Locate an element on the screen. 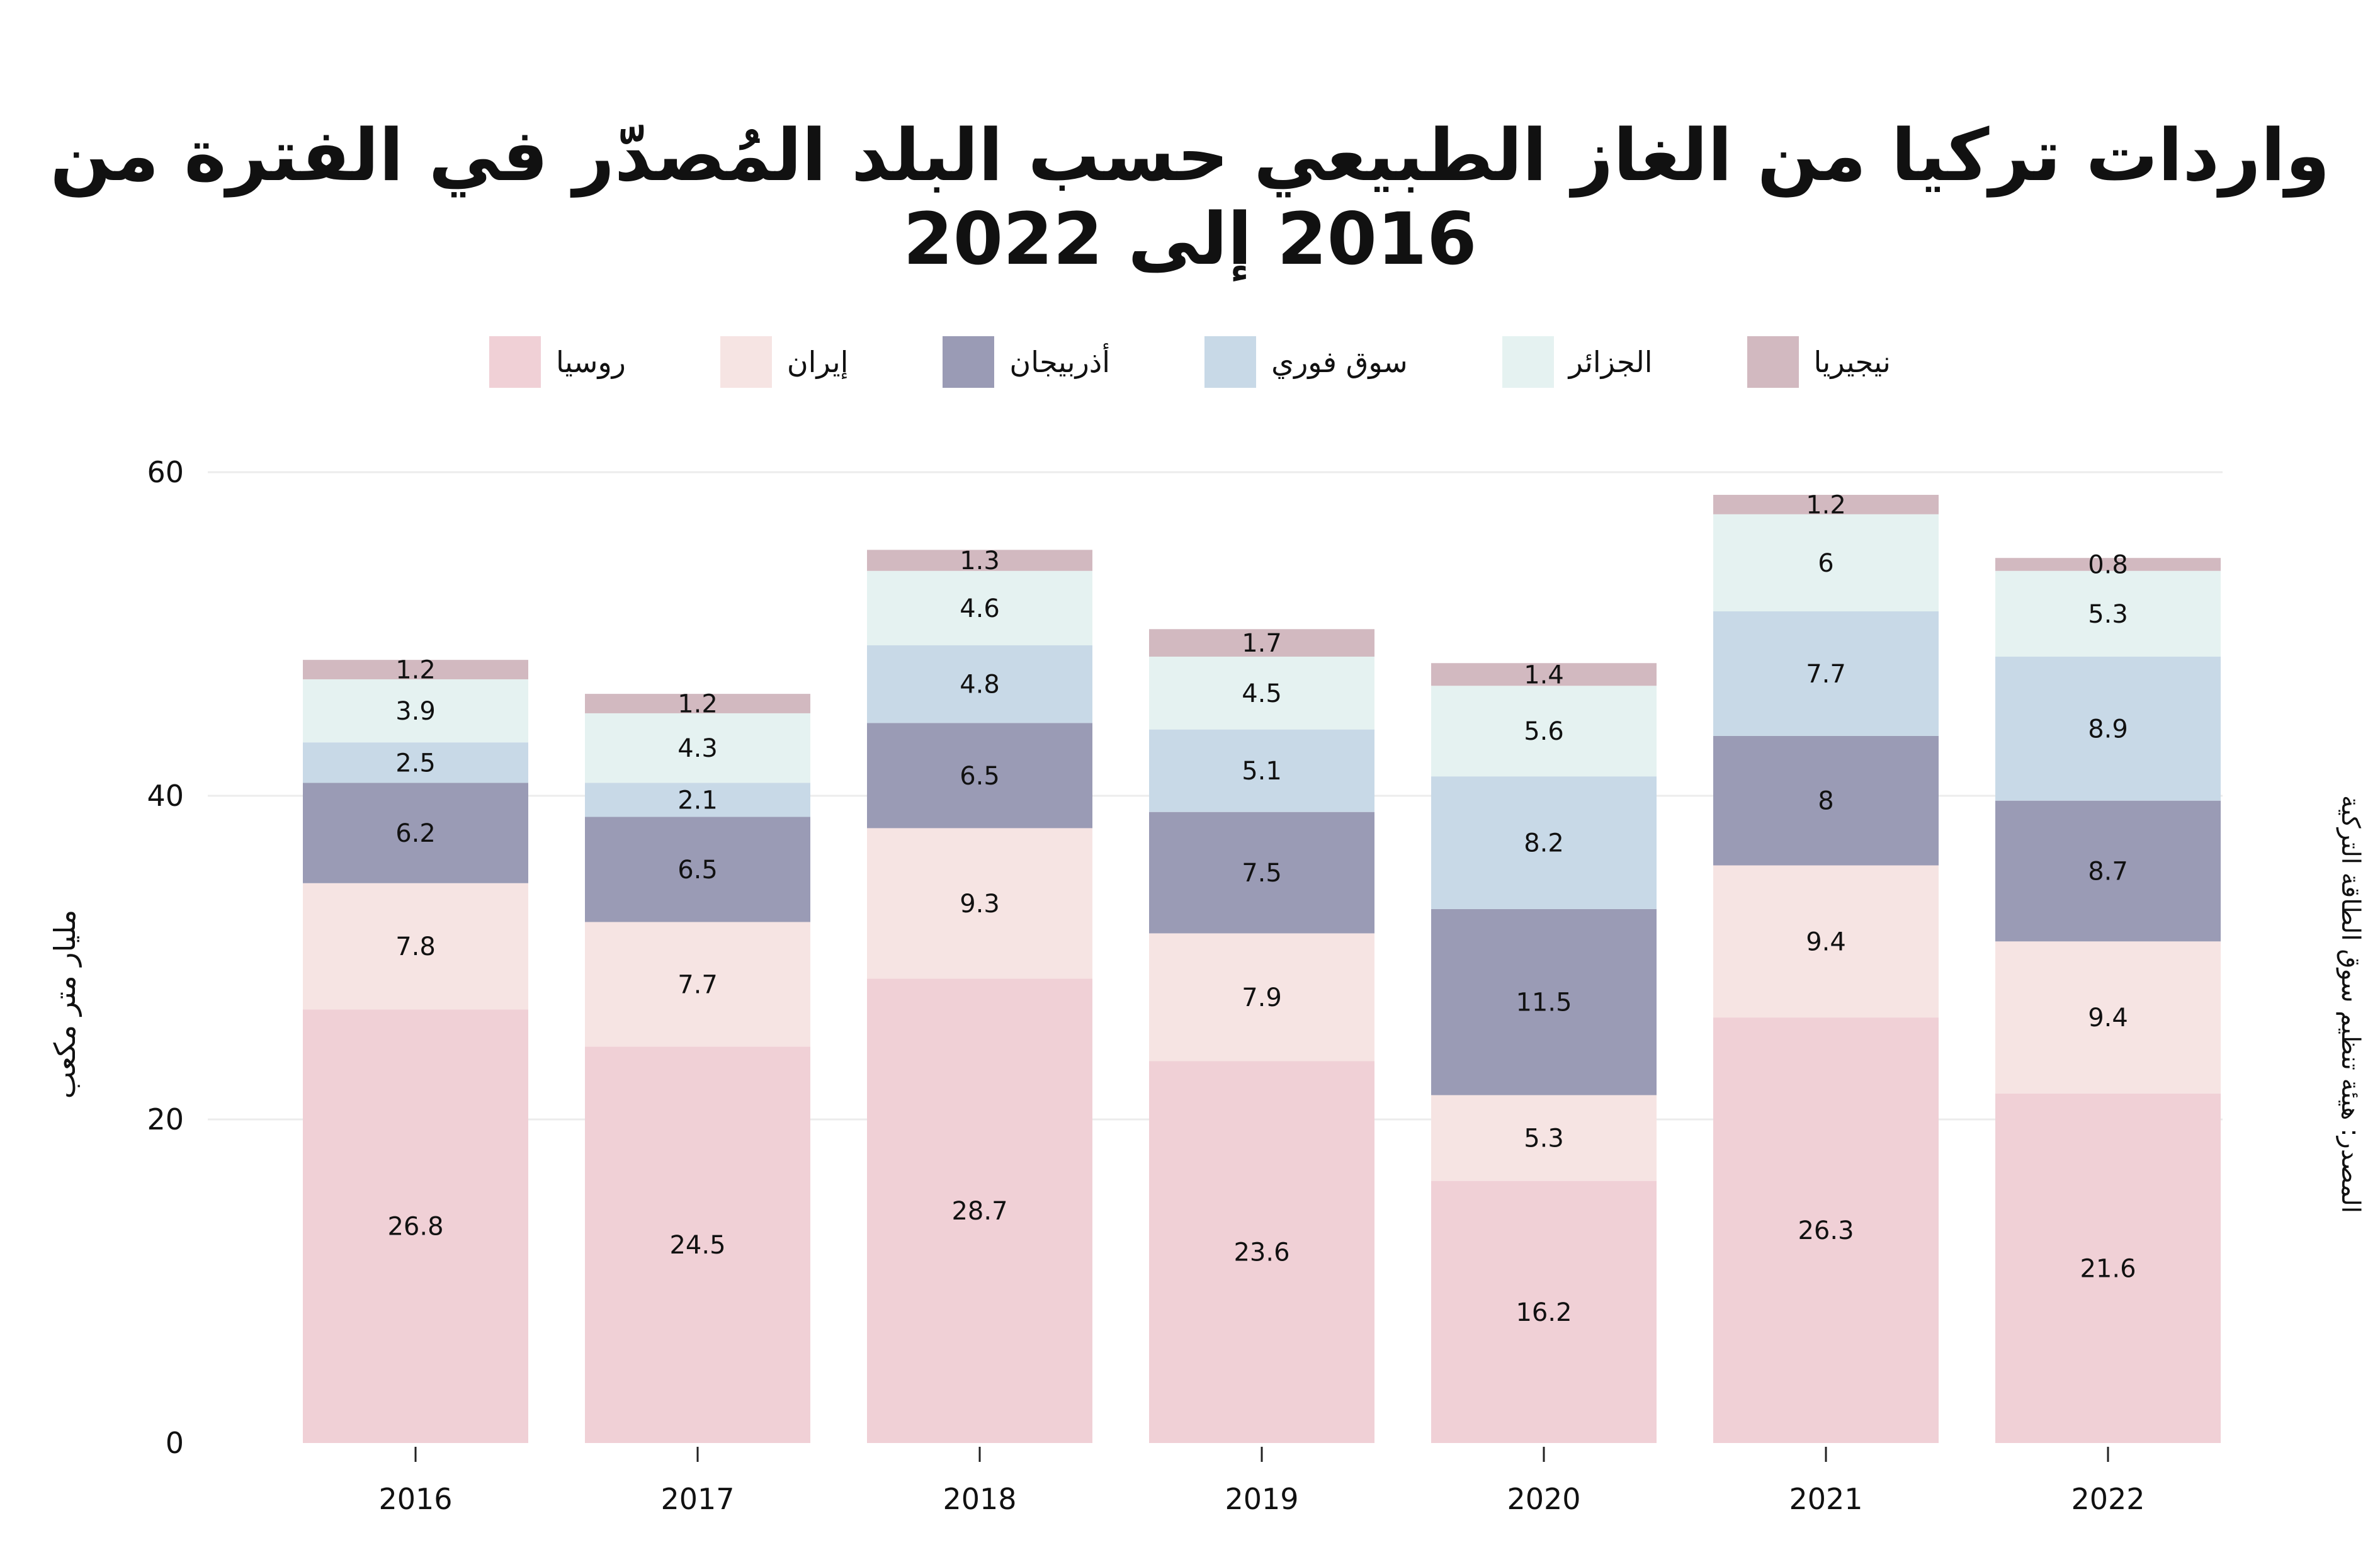 Image resolution: width=2380 pixels, height=1562 pixels. y-tick-label: 20 is located at coordinates (165, 1119).